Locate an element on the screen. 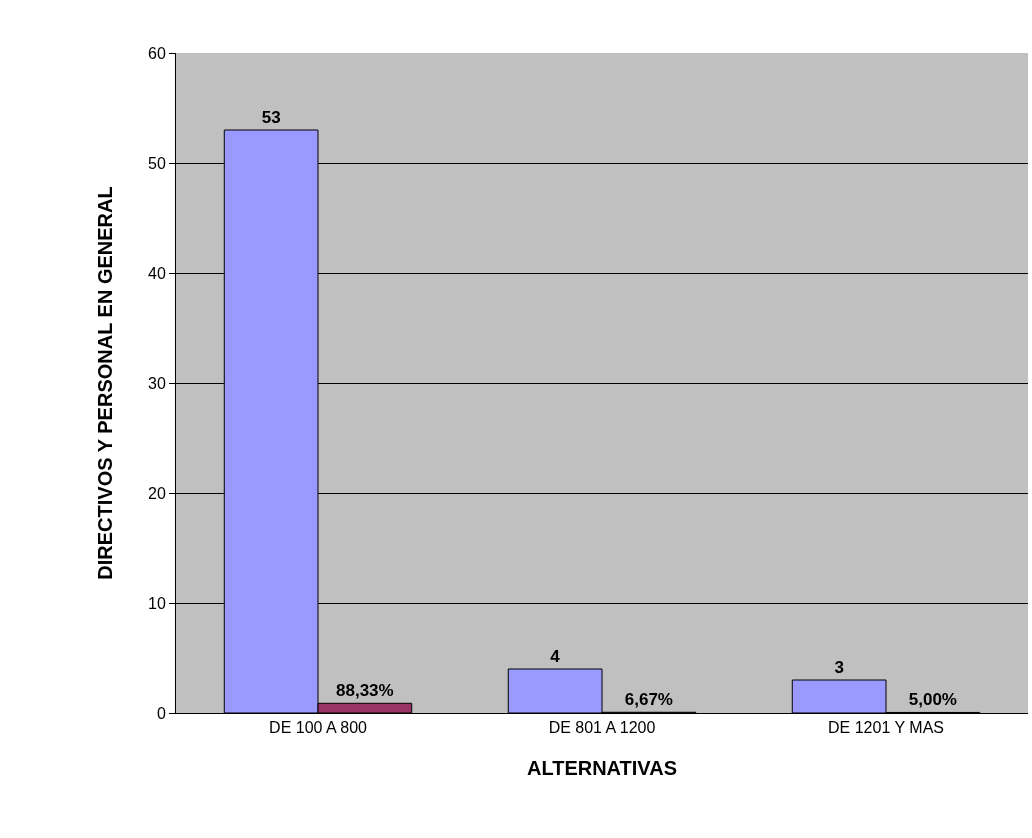  y-tick-label: 0 is located at coordinates (161, 713).